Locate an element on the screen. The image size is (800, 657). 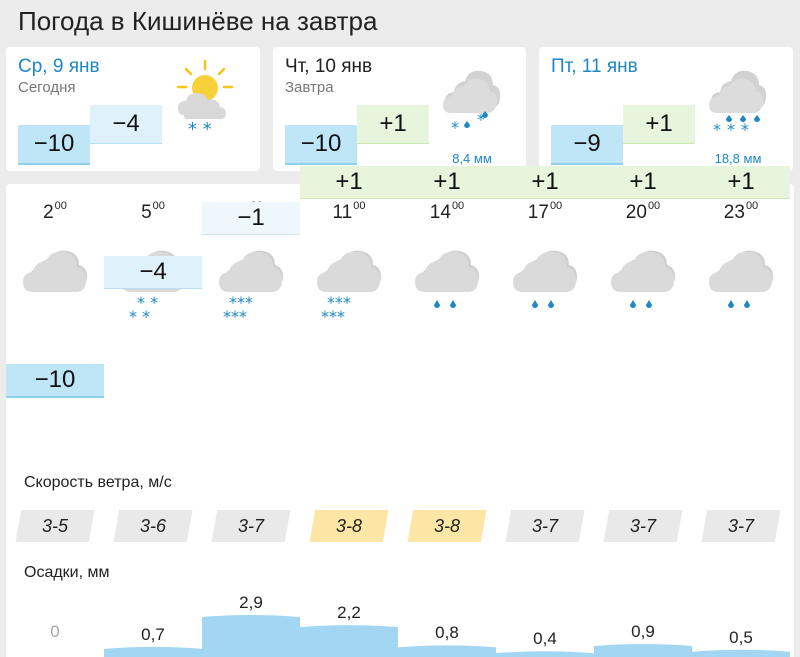
hour-label: 500 is located at coordinates (153, 212).